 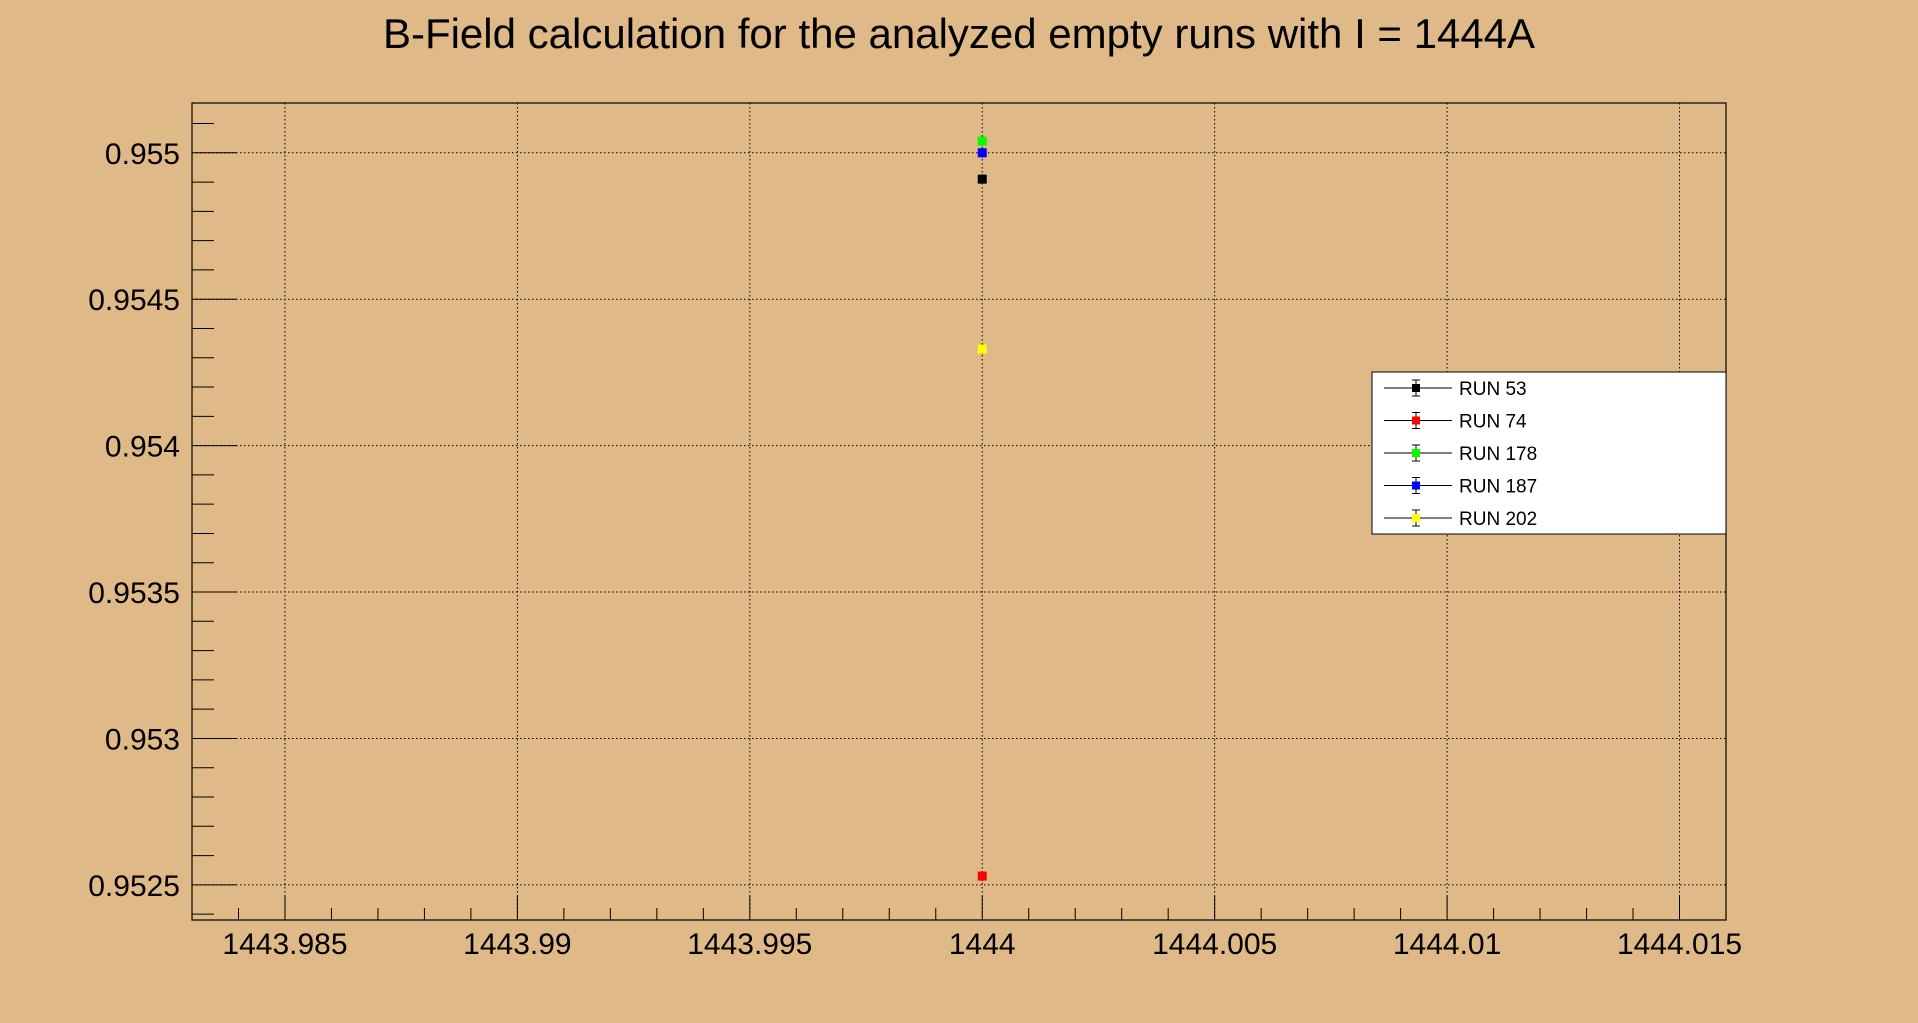 What do you see at coordinates (284, 944) in the screenshot?
I see `x-tick-label: 1443.985` at bounding box center [284, 944].